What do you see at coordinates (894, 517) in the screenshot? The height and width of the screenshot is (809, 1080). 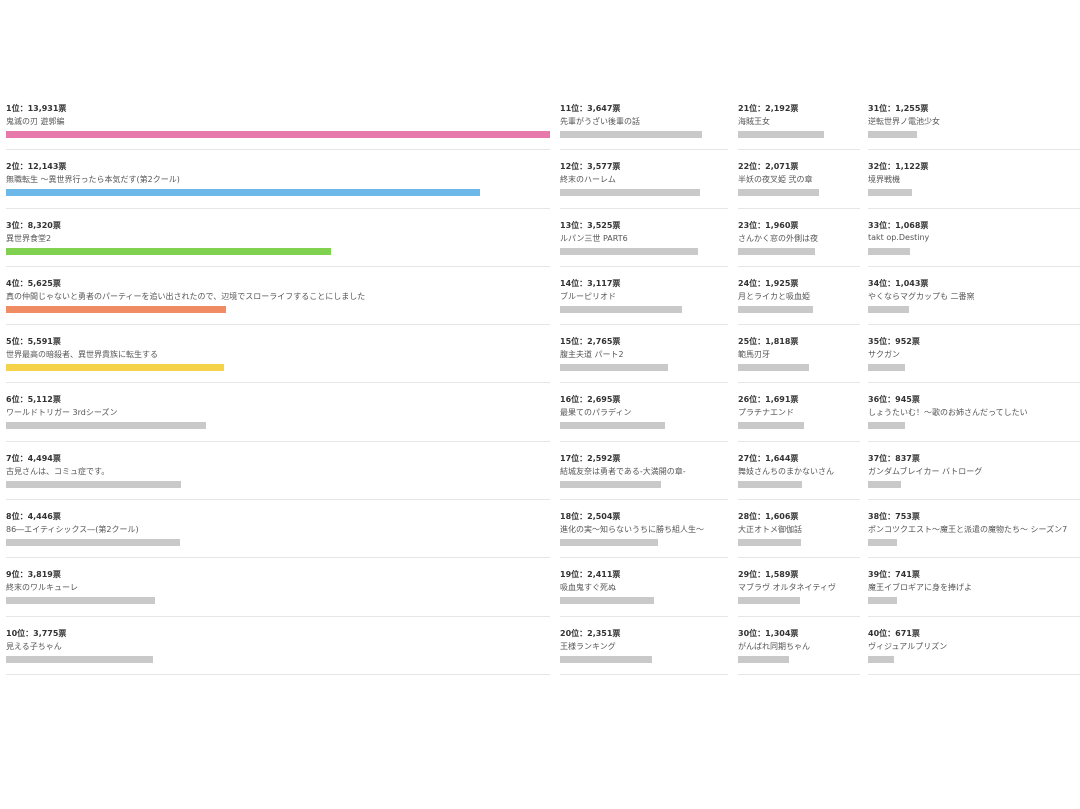 I see `rank-votes-label: 38位：753票` at bounding box center [894, 517].